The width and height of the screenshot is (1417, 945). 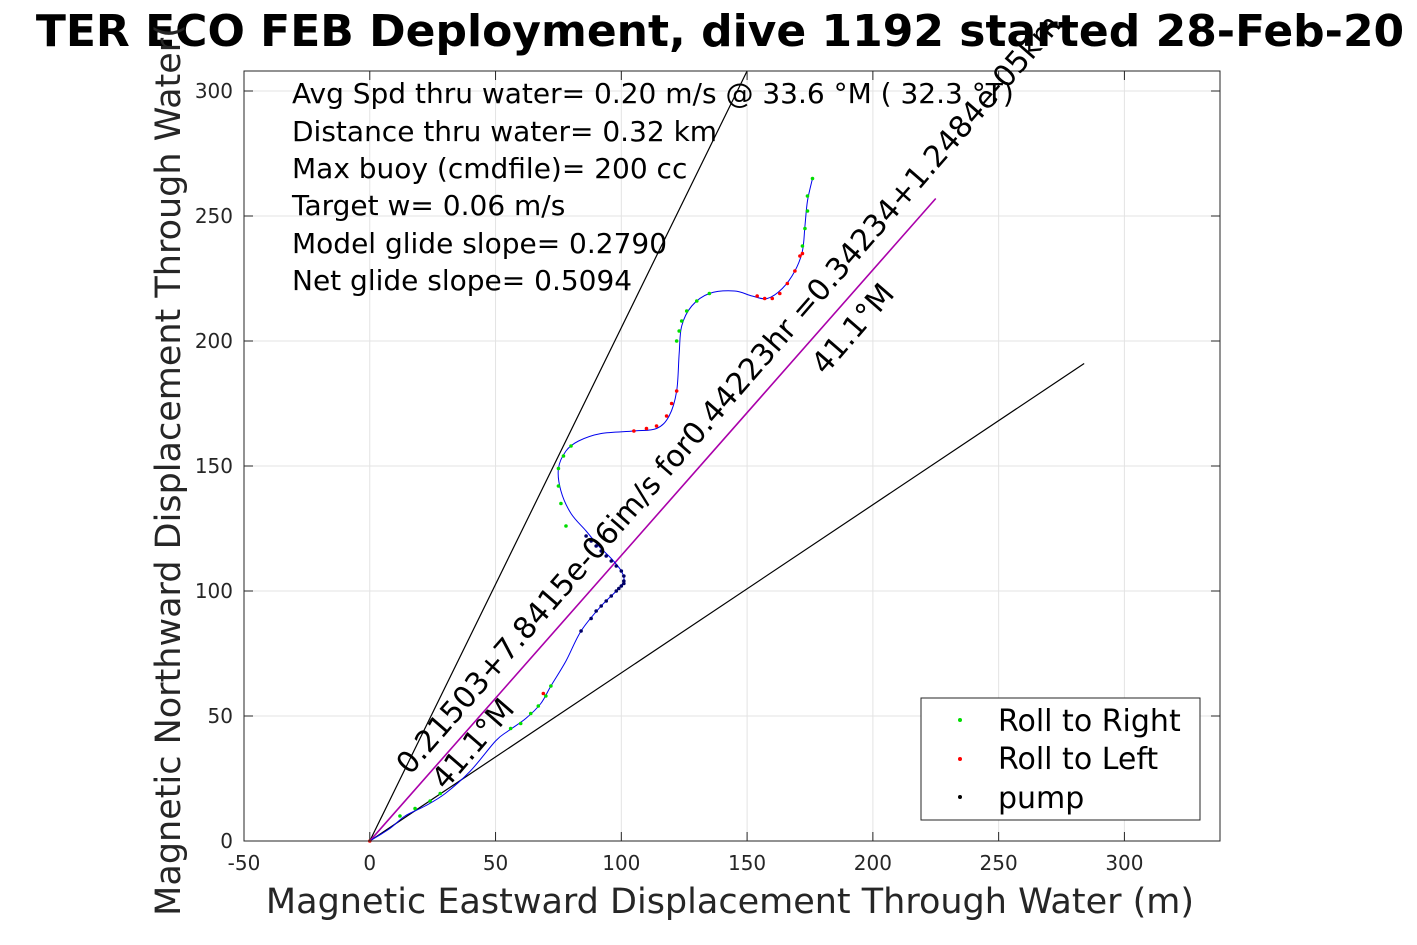 I want to click on legend-marker-roll-right, so click(x=960, y=720).